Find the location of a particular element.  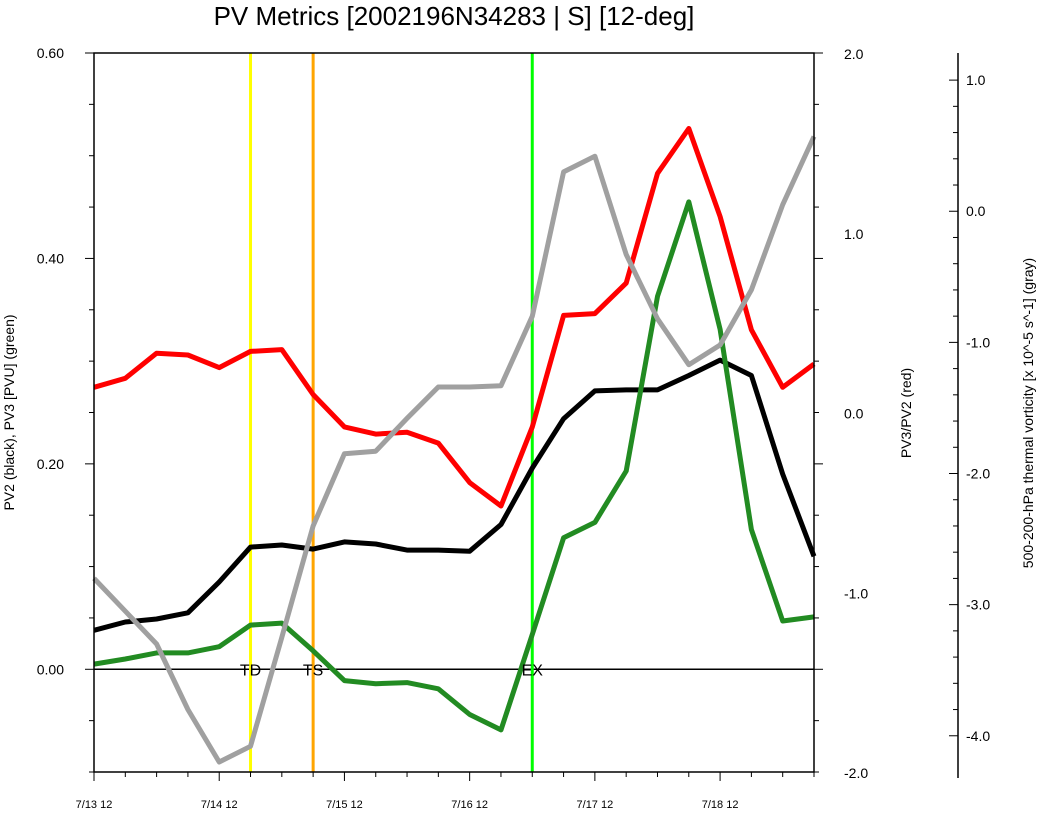

left-tick-label: 0.40 is located at coordinates (50, 258).